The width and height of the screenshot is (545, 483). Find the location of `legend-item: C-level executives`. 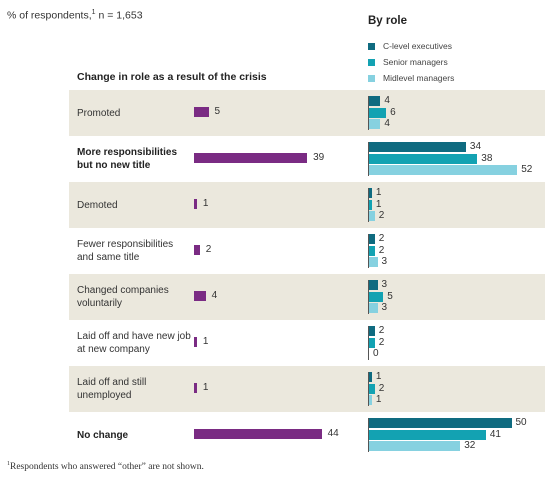

legend-item: C-level executives is located at coordinates (411, 46).